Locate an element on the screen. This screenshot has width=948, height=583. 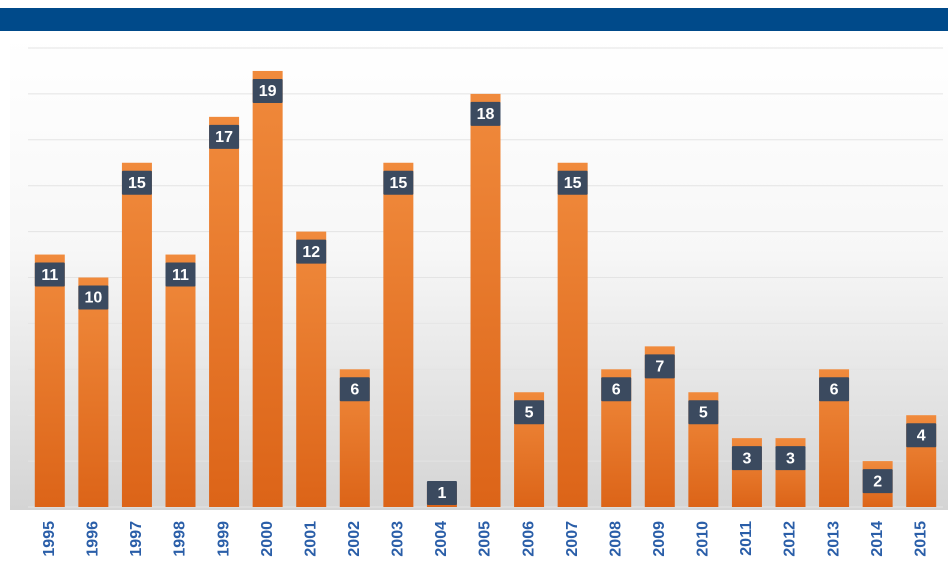
value-label: 1 is located at coordinates (441, 493).